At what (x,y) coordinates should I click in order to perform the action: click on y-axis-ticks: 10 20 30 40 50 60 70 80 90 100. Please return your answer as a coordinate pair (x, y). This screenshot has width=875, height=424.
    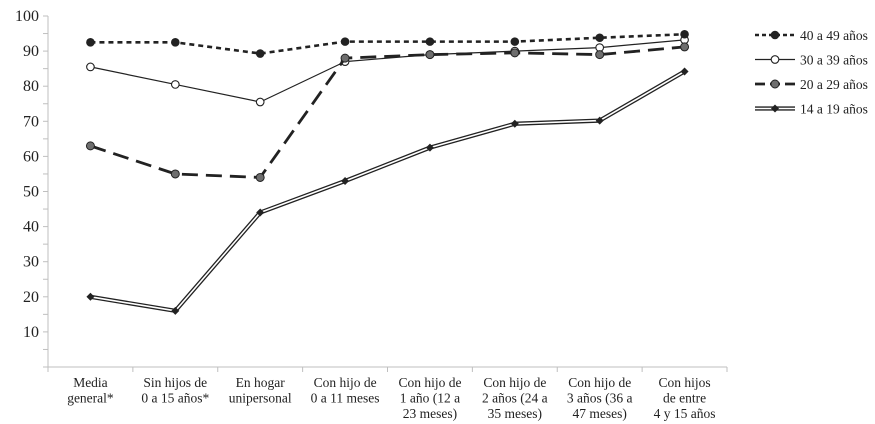
    Looking at the image, I should click on (31, 188).